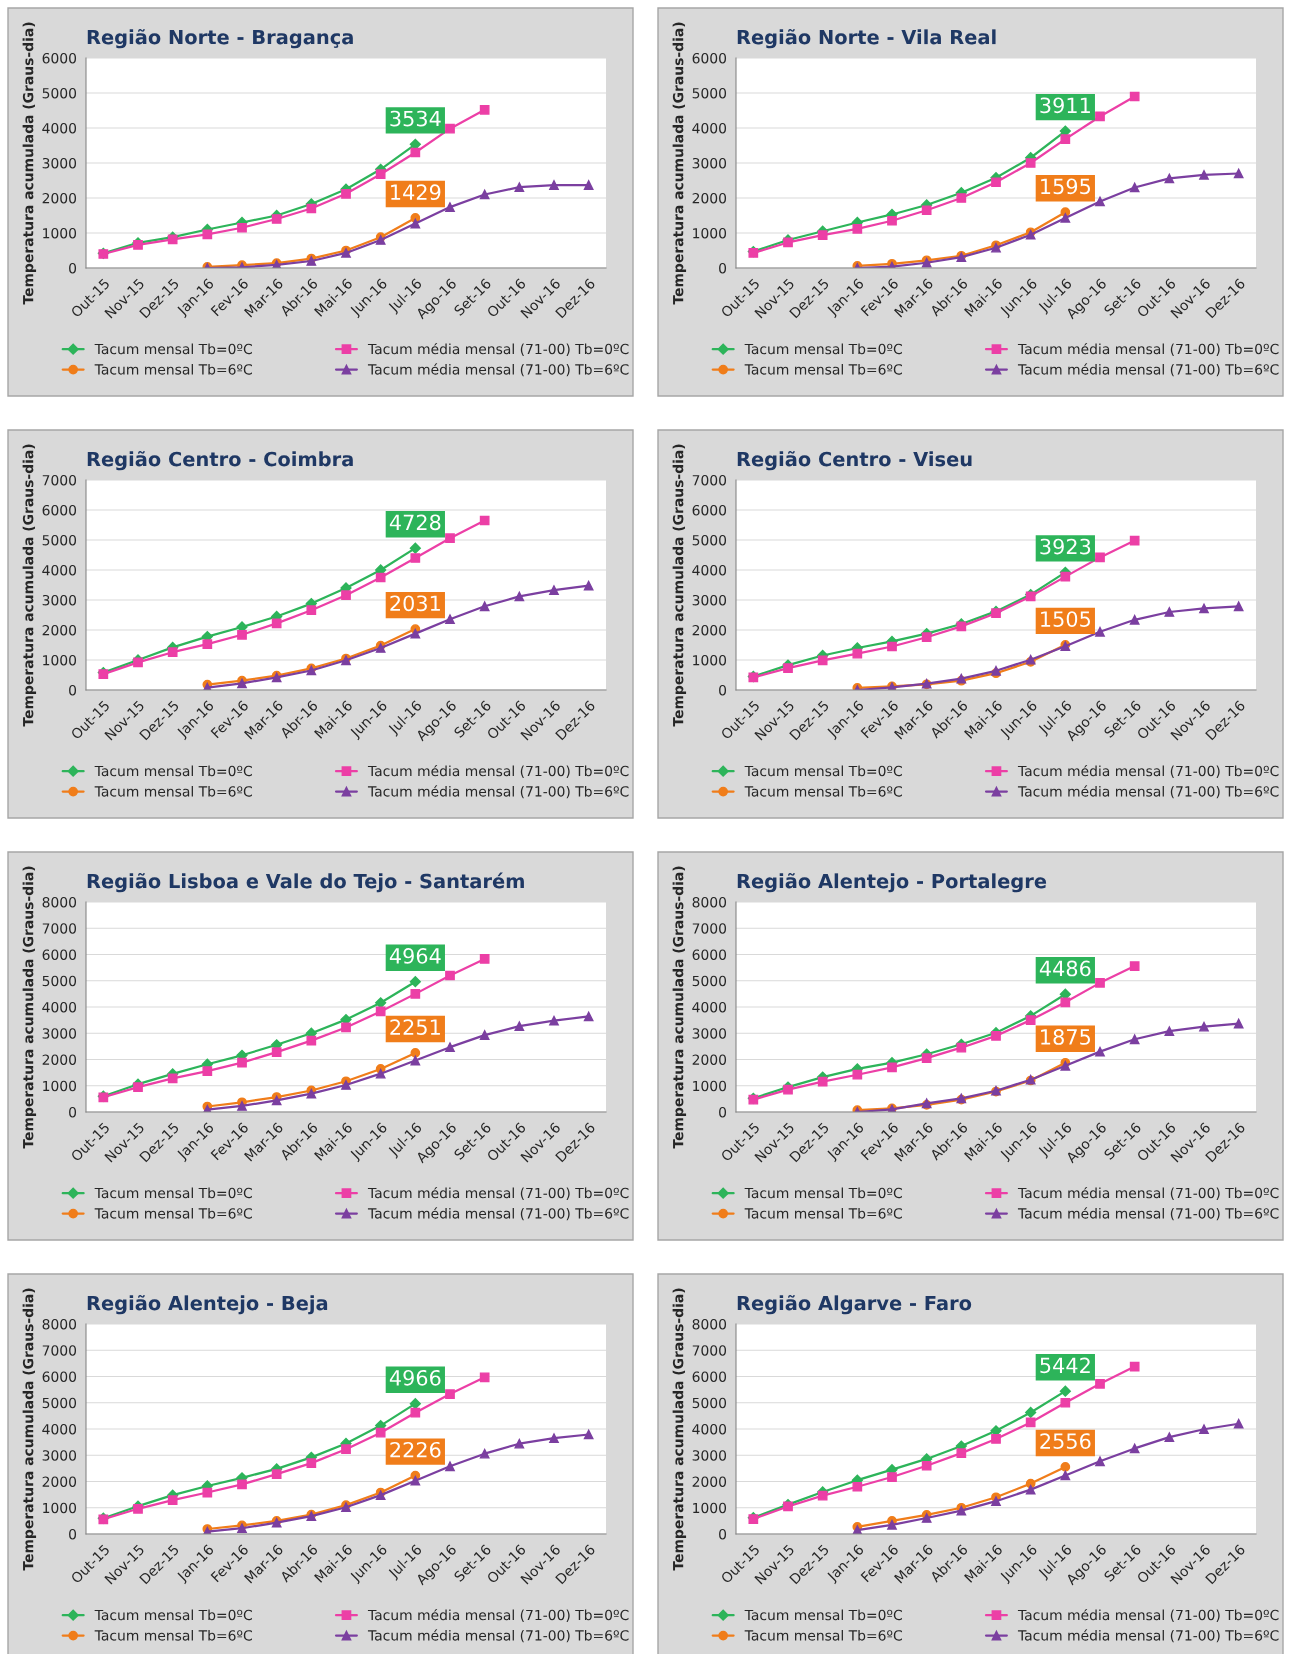 The height and width of the screenshot is (1654, 1289). Describe the element at coordinates (415, 118) in the screenshot. I see `data-label: 3534` at that location.